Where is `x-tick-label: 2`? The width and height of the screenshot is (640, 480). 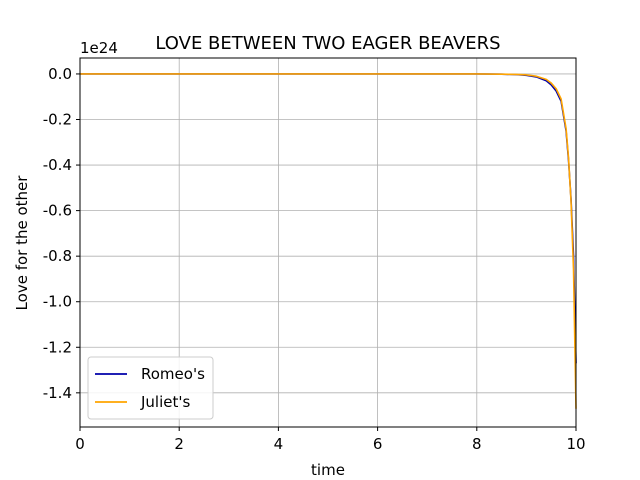 x-tick-label: 2 is located at coordinates (179, 444).